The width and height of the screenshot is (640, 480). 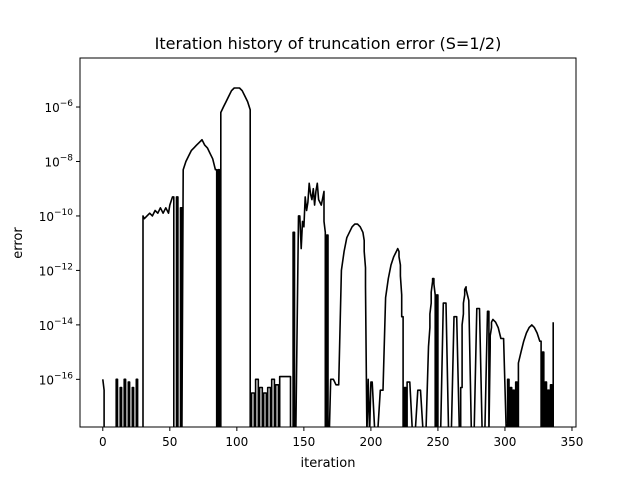 I want to click on y-tick-label: 10⁻¹⁶, so click(x=56, y=379).